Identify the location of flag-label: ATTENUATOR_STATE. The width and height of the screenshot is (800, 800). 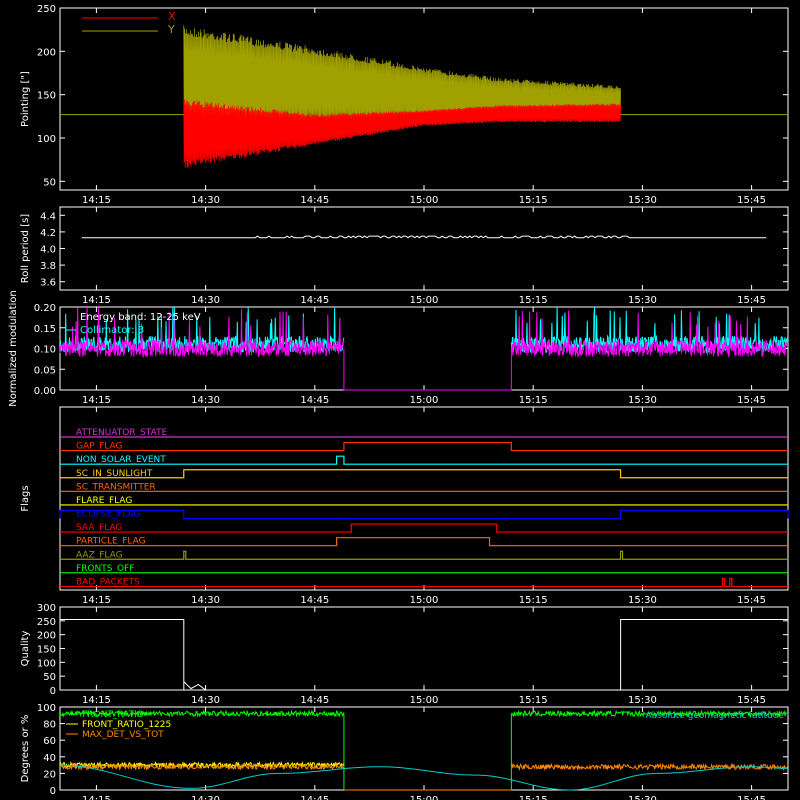
(122, 433).